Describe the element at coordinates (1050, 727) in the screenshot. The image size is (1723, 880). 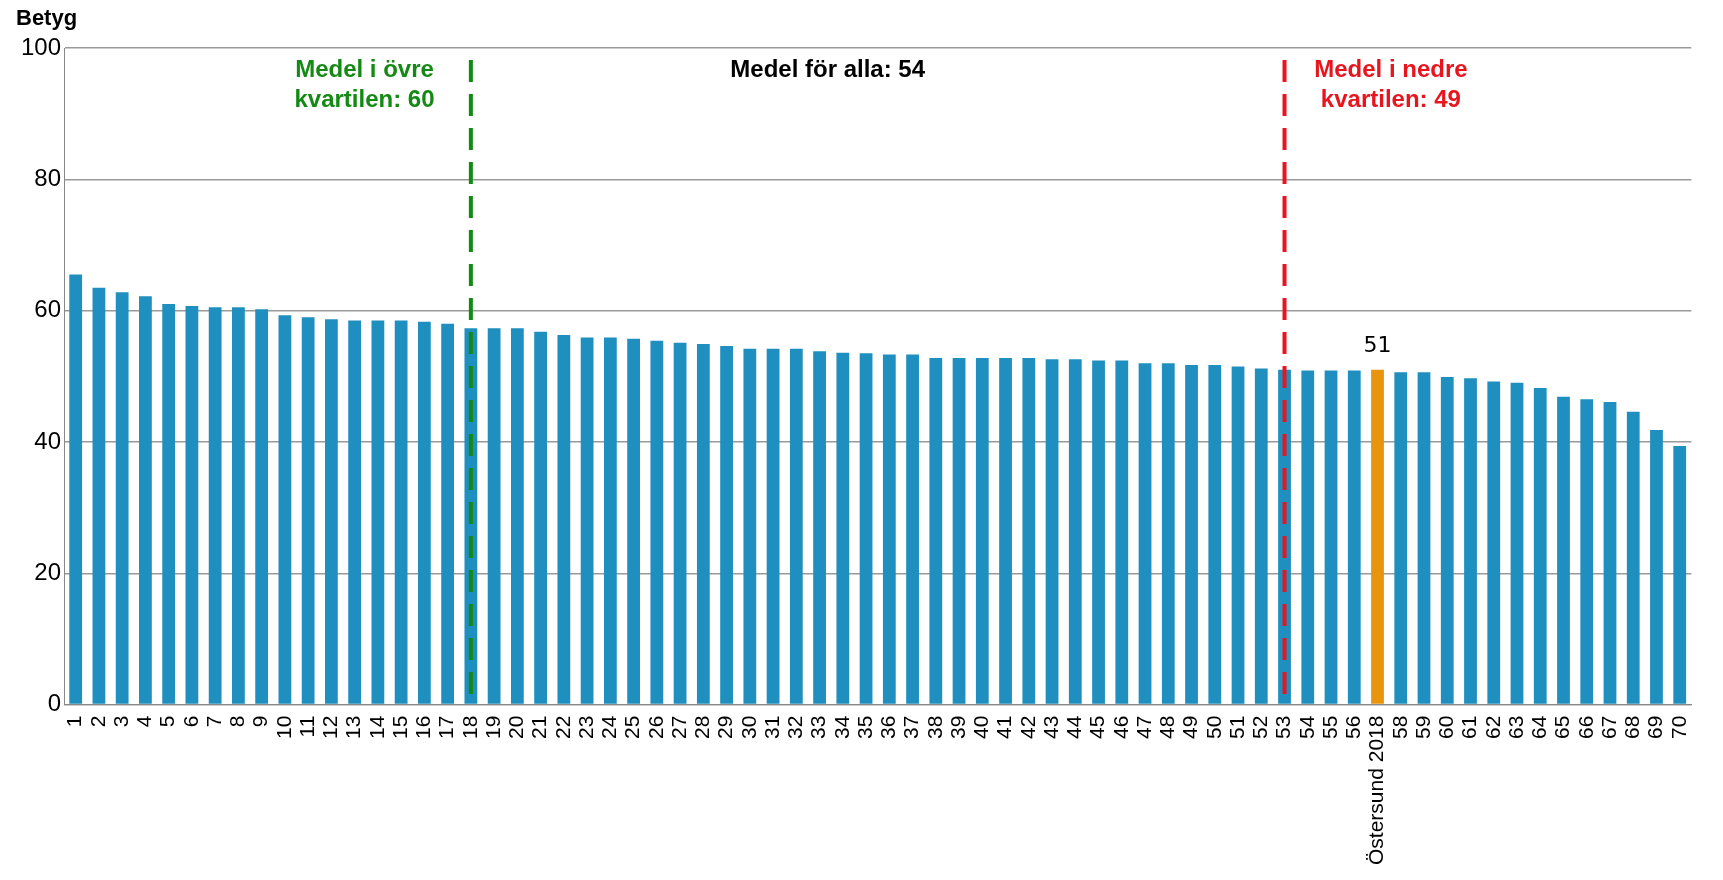
I see `x-tick-label: 43` at that location.